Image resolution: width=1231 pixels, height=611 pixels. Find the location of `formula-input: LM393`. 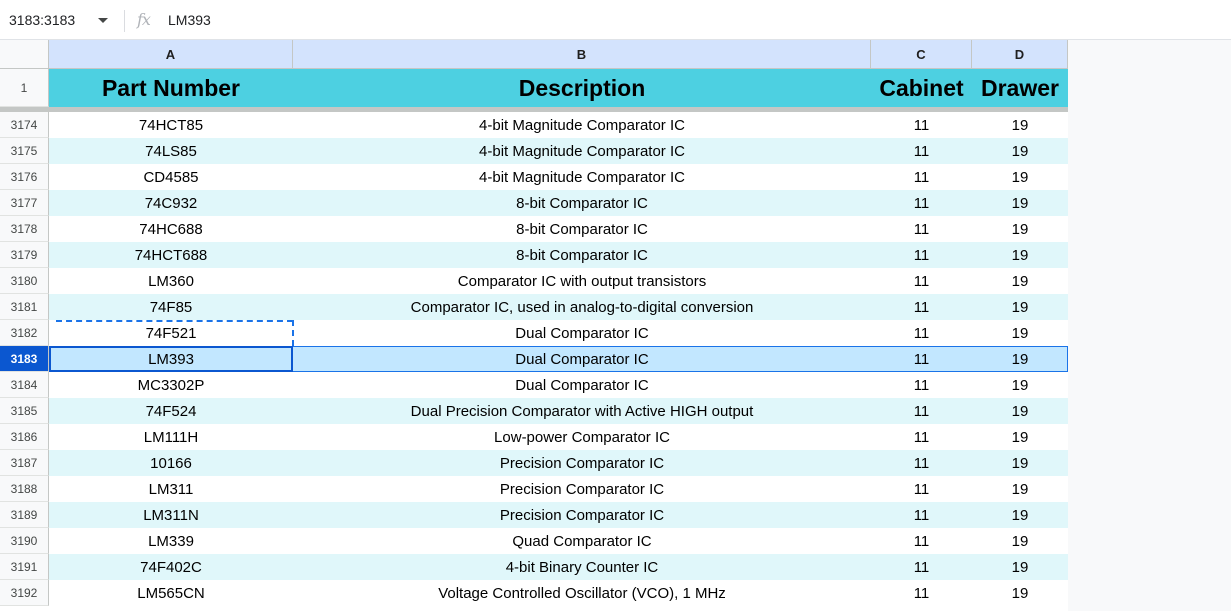

formula-input: LM393 is located at coordinates (189, 20).